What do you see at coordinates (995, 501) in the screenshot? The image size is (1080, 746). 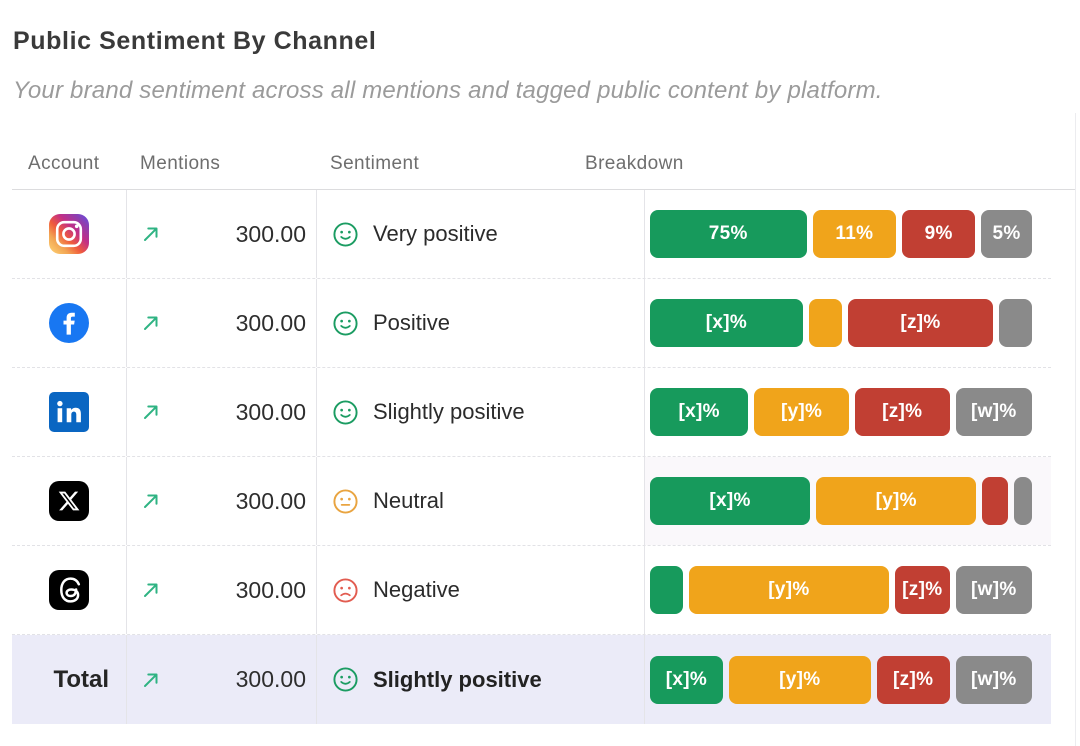 I see `breakdown-segment-red` at bounding box center [995, 501].